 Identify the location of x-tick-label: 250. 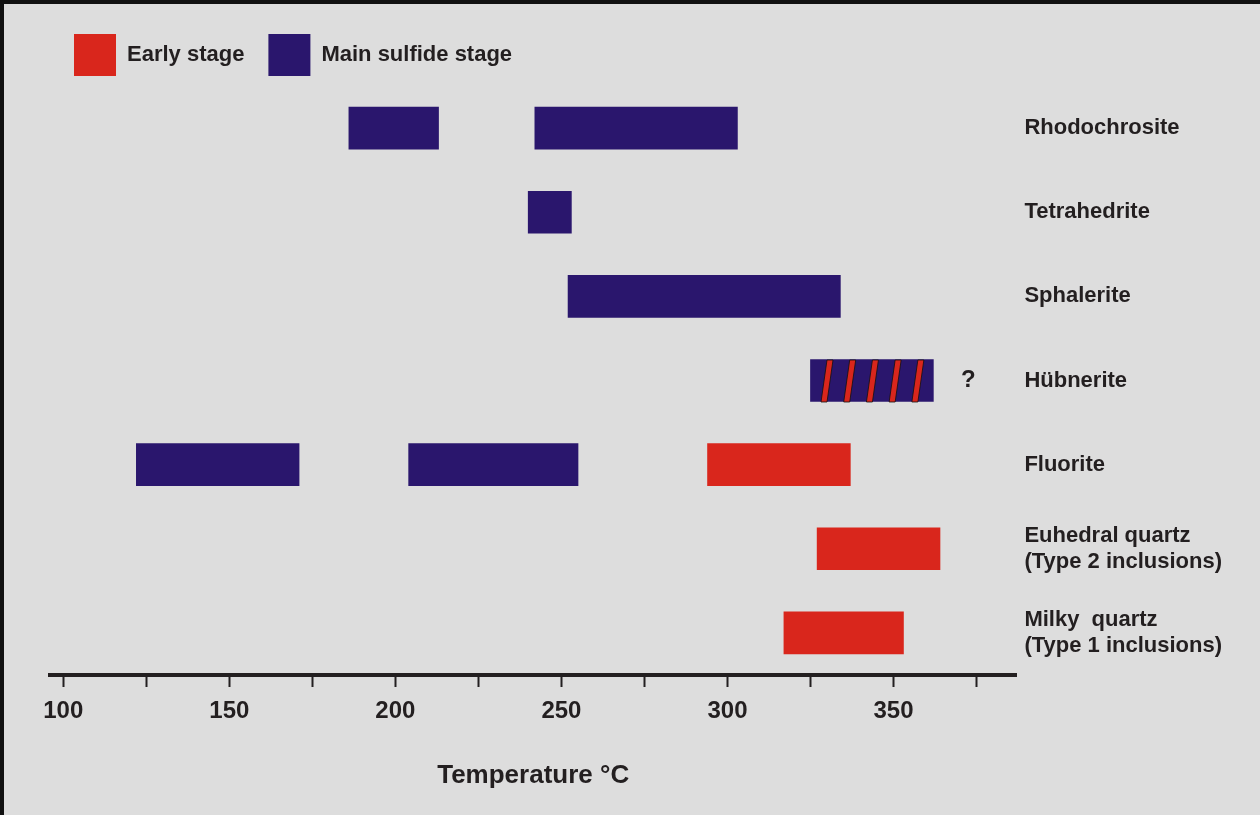
(561, 710).